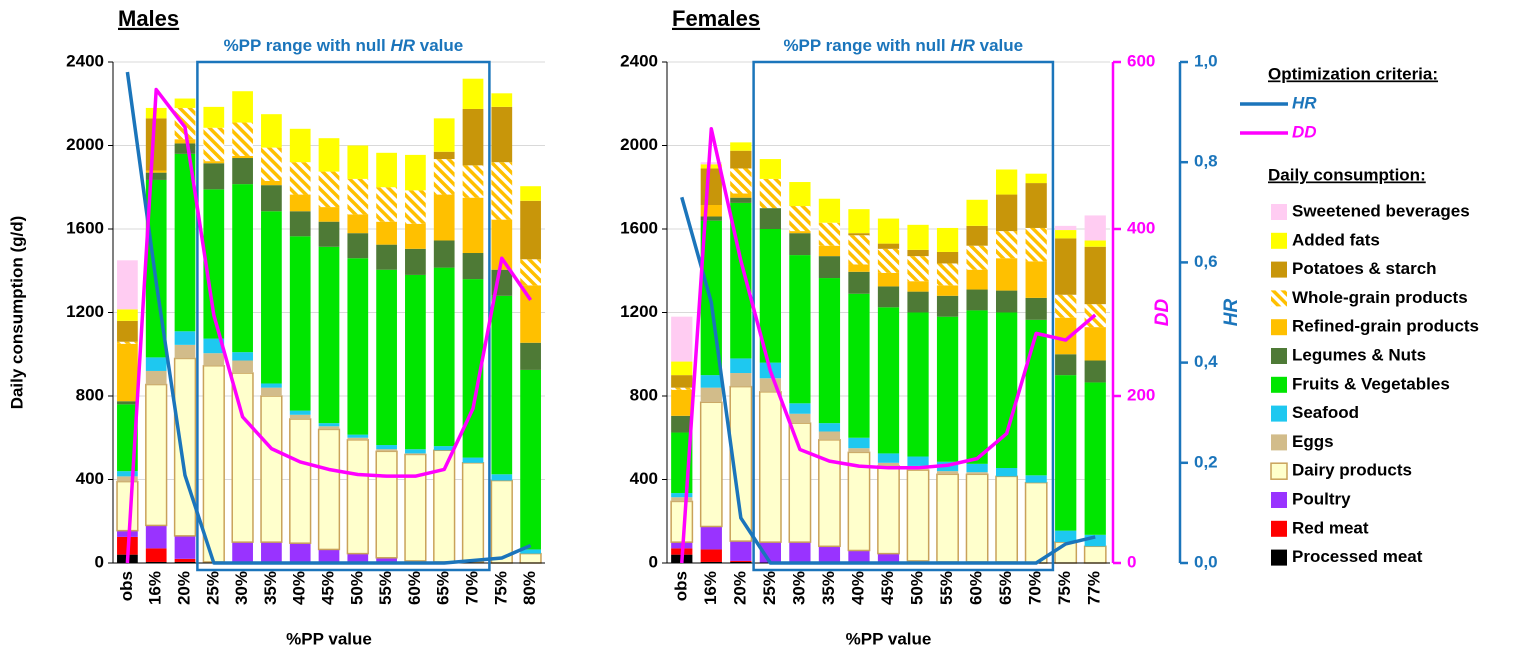  What do you see at coordinates (148, 18) in the screenshot?
I see `panel-title: Males` at bounding box center [148, 18].